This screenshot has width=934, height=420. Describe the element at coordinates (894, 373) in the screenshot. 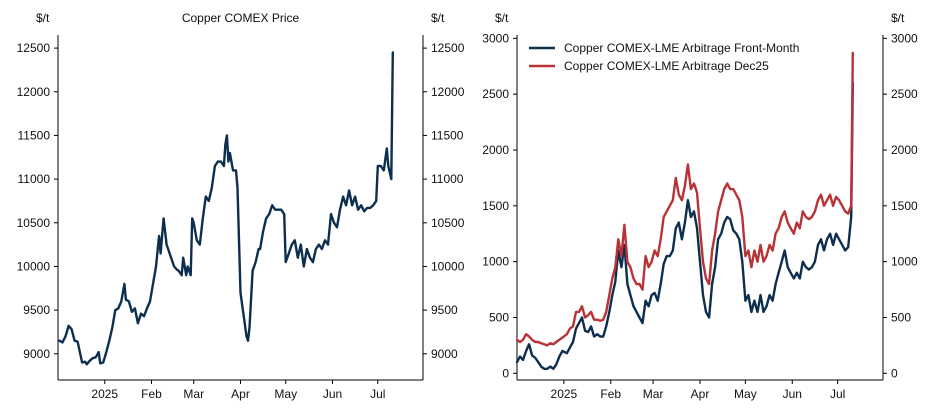

I see `chart2-ytick-label-right: 0` at that location.